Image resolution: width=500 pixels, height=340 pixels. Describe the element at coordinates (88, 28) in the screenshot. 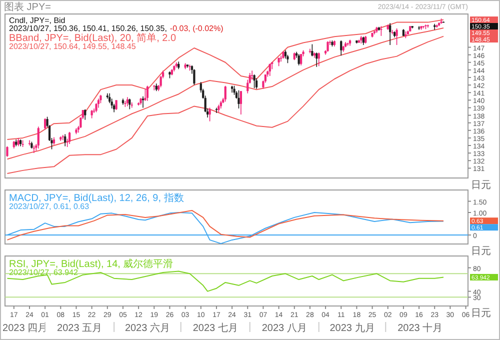

I see `text: 2023/10/27, 150.36, 150.41, 150.26, 150.35,` at that location.